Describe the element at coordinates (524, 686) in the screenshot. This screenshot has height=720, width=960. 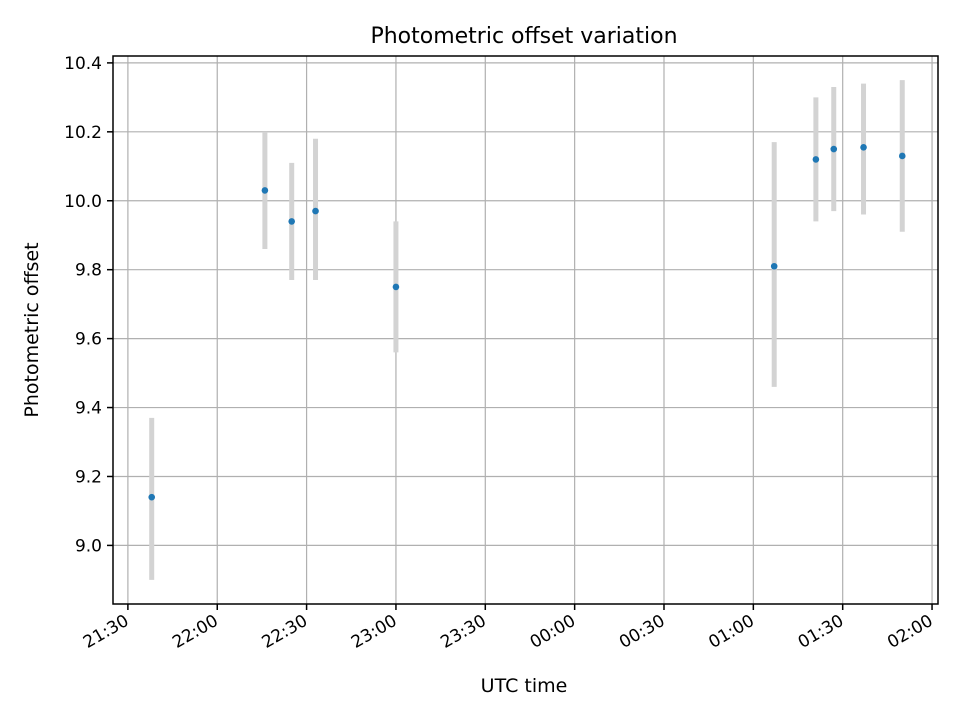
I see `x-axis-label: UTC time` at that location.